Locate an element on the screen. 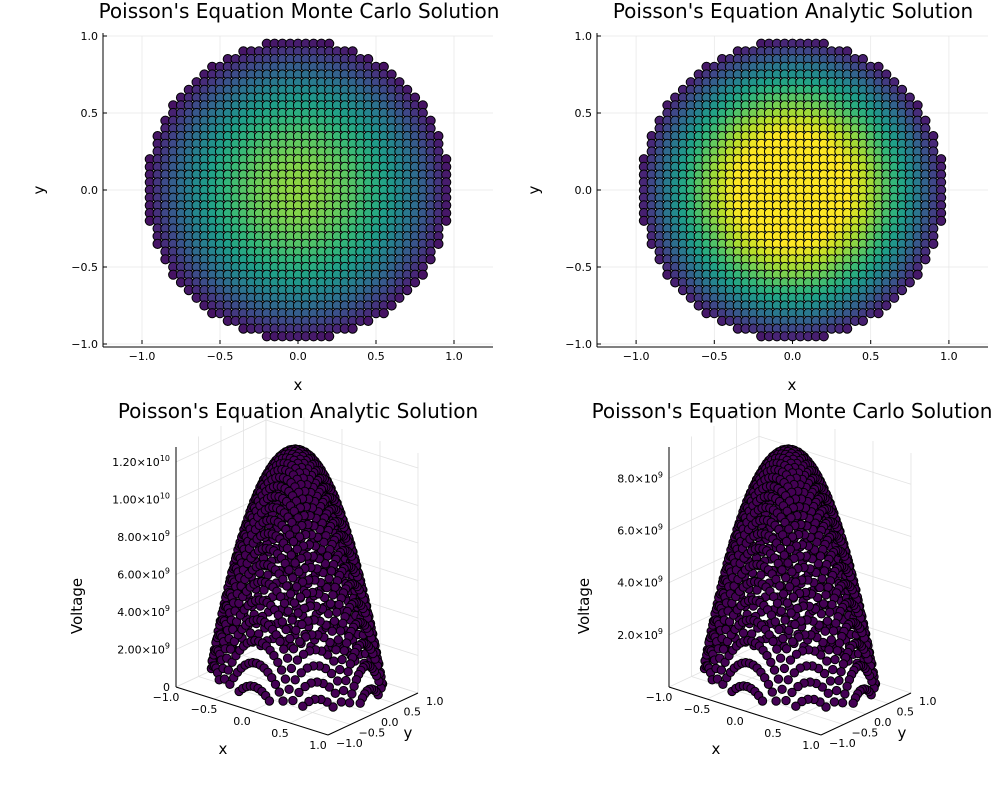 The image size is (1000, 800). panel-1-y-ticks: −1.0−0.50.00.51.0 is located at coordinates (89, 190).